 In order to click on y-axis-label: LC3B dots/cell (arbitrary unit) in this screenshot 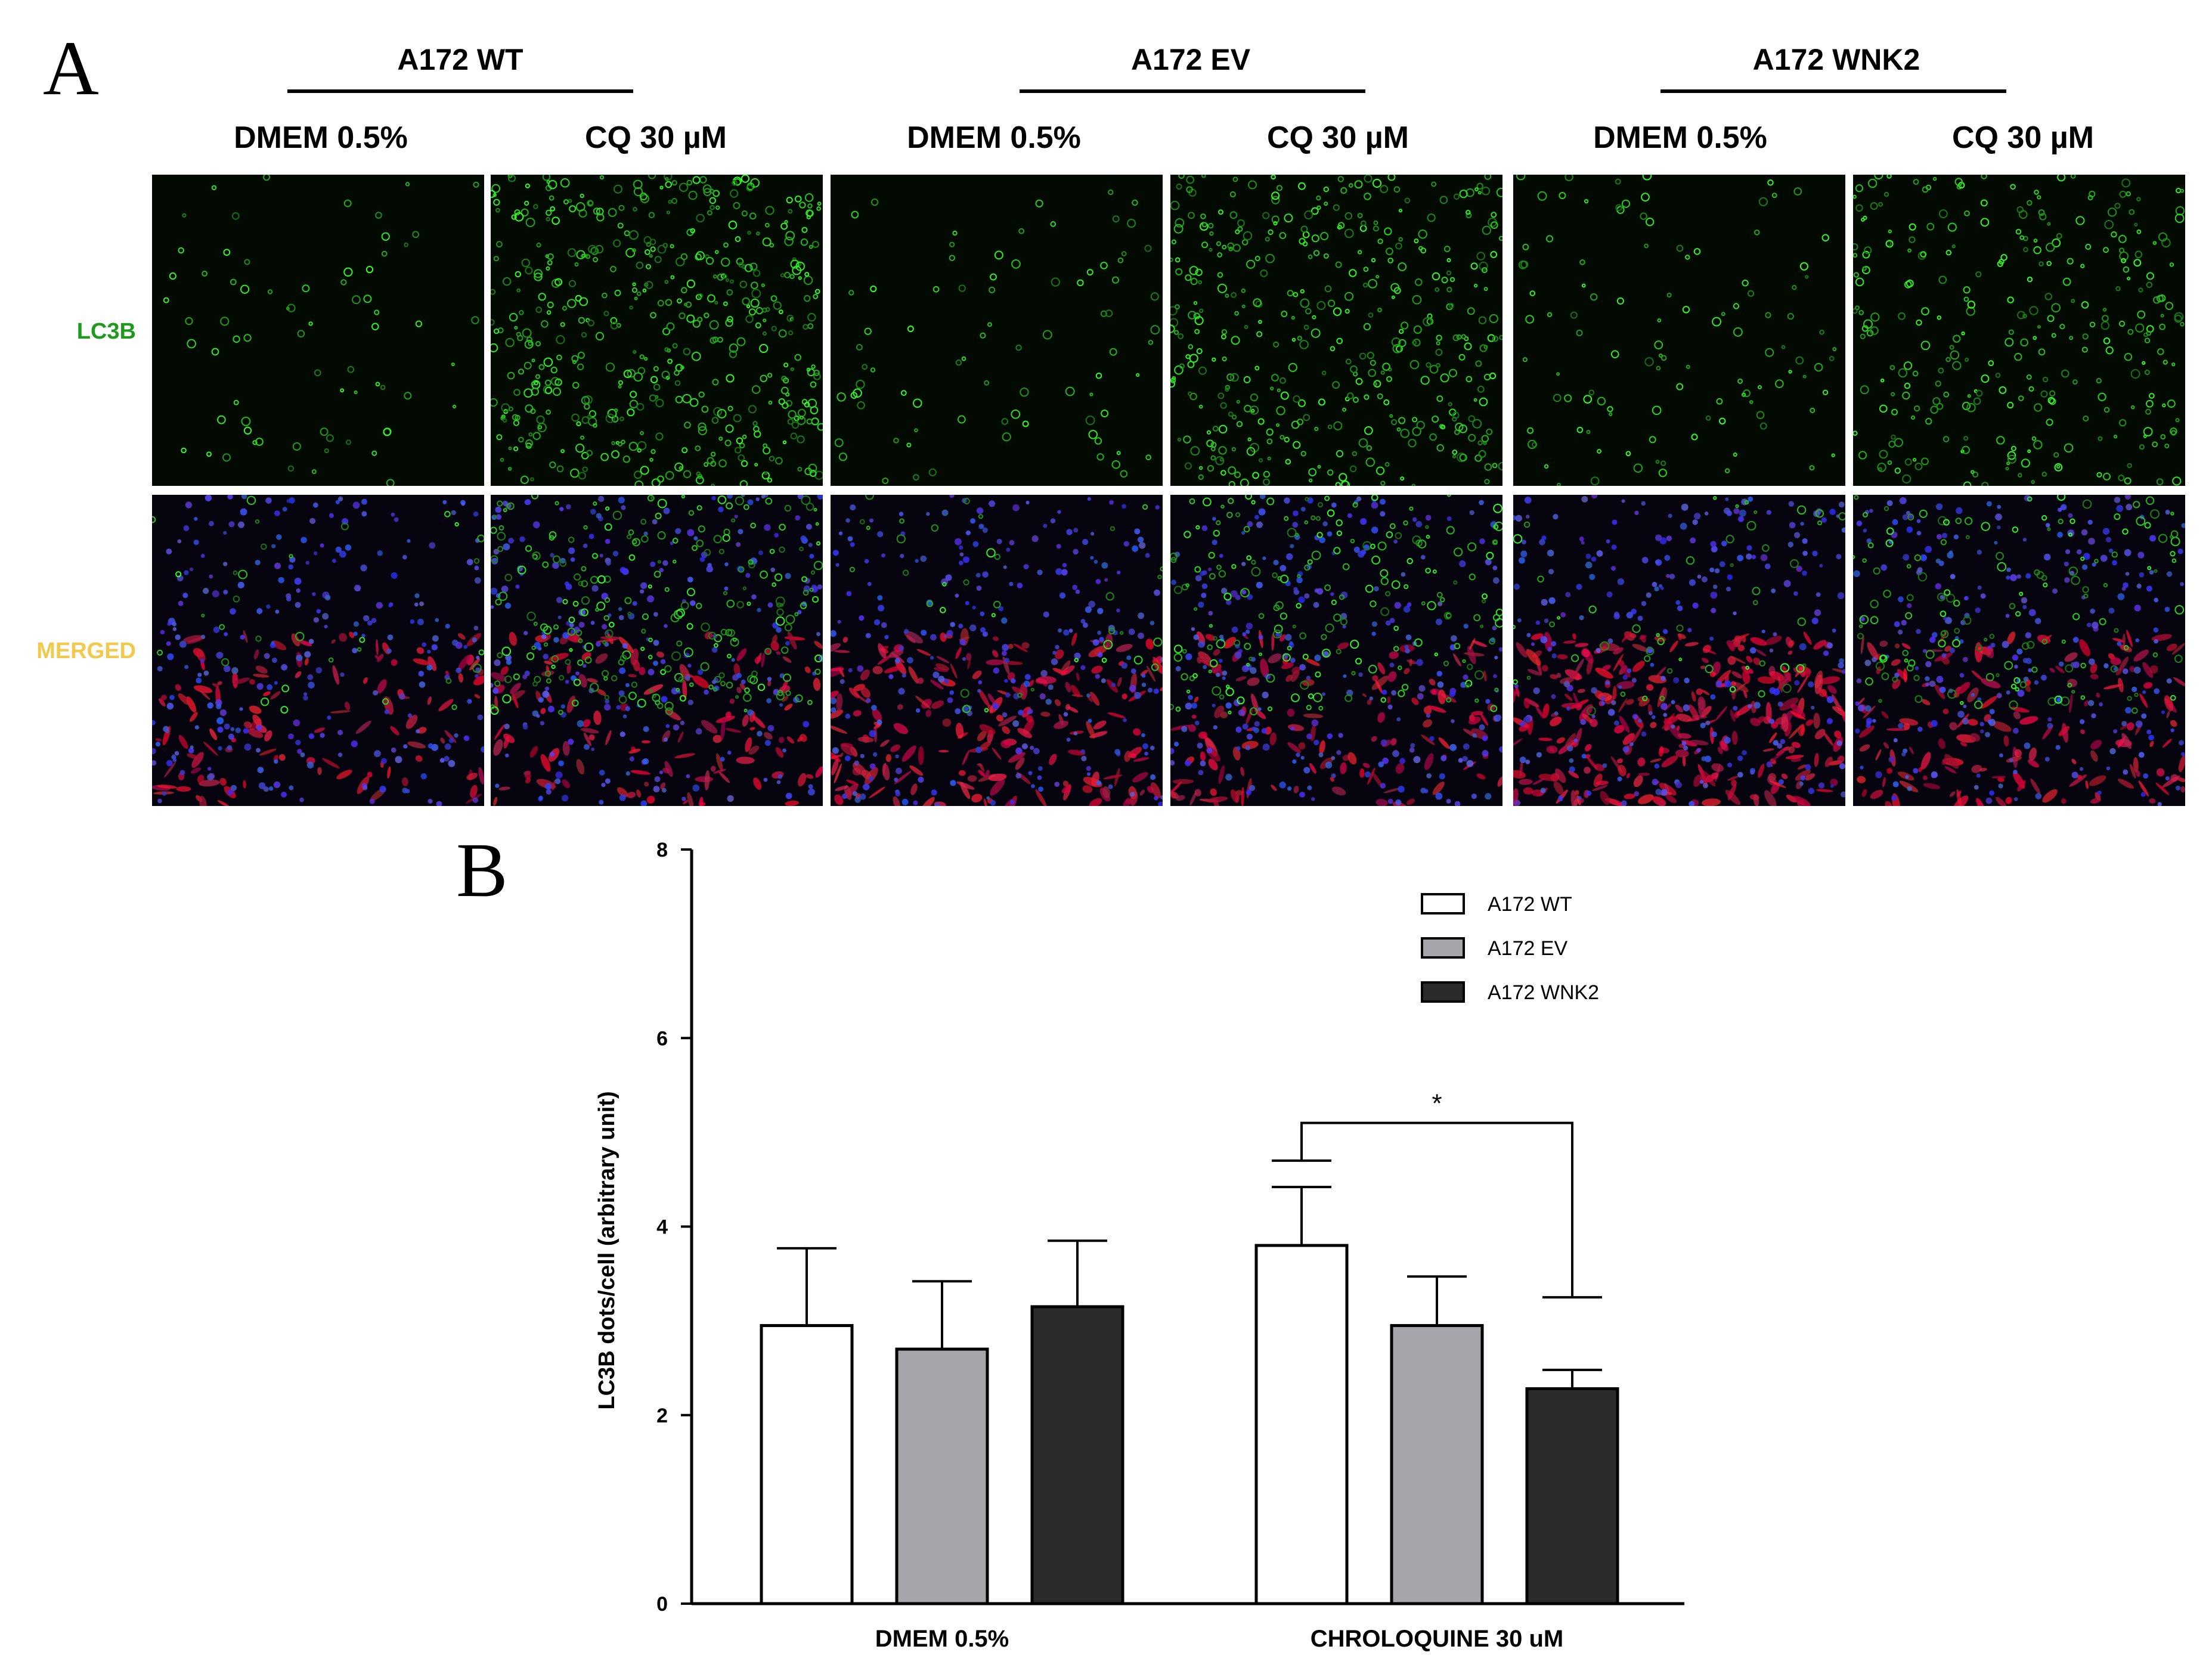, I will do `click(606, 1250)`.